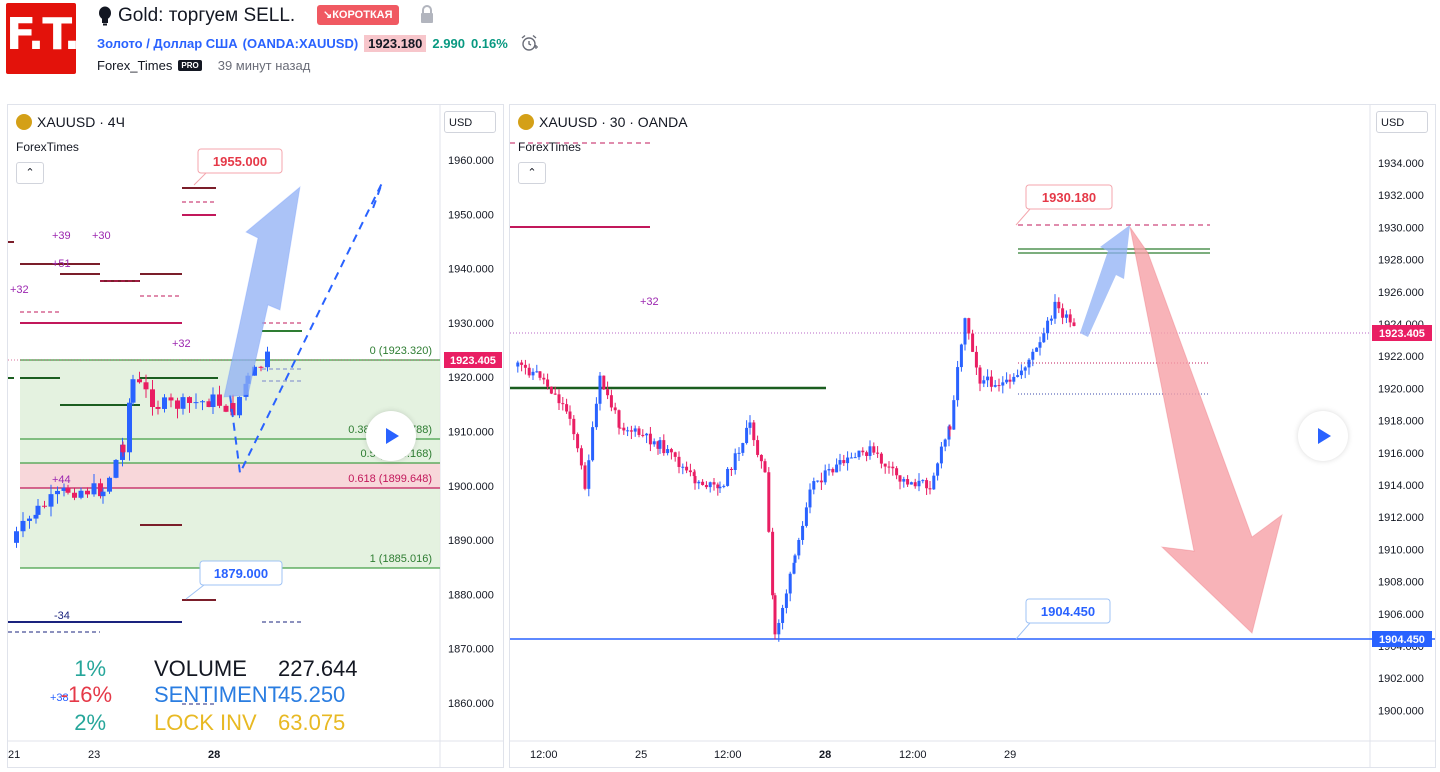 Image resolution: width=1440 pixels, height=772 pixels. Describe the element at coordinates (306, 329) in the screenshot. I see `forecast-path` at that location.